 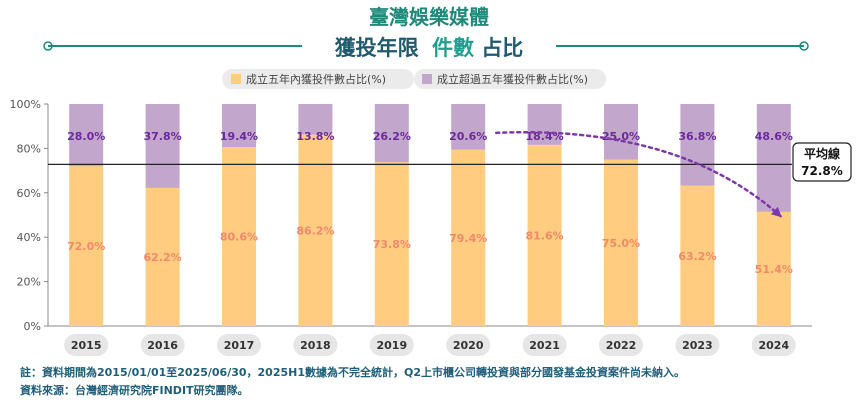 I want to click on bar-within-5yr-2019, so click(x=391, y=244).